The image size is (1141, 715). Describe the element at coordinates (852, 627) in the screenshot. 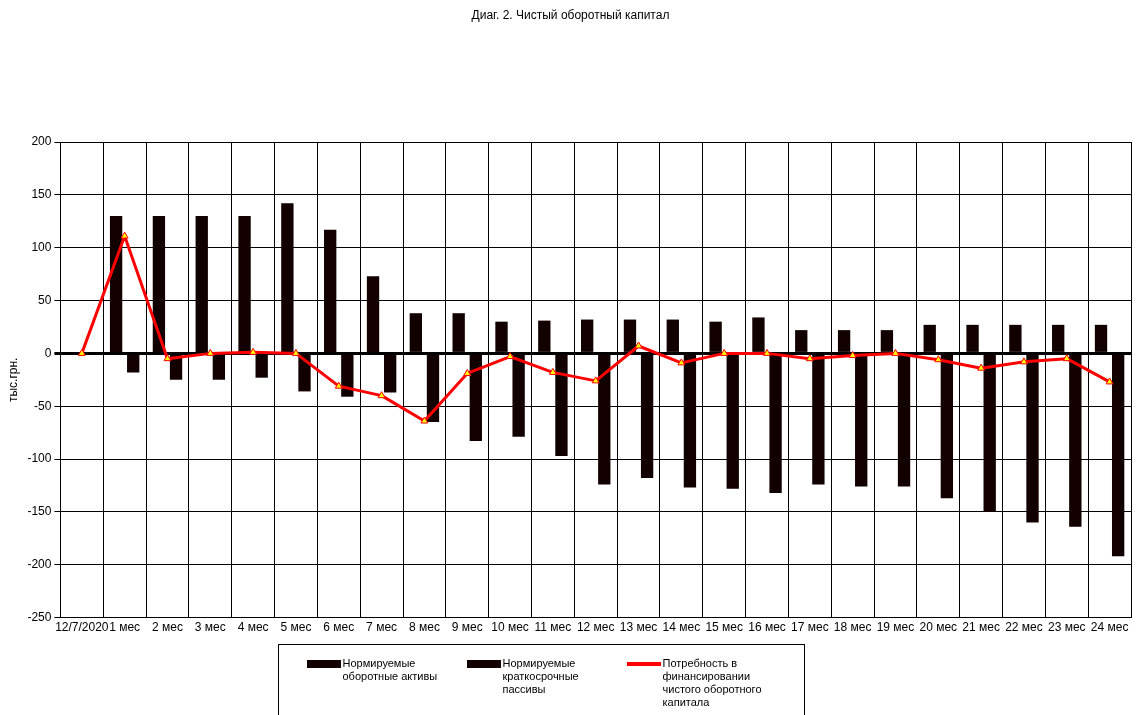

I see `x-tick-label: 18 мес` at that location.